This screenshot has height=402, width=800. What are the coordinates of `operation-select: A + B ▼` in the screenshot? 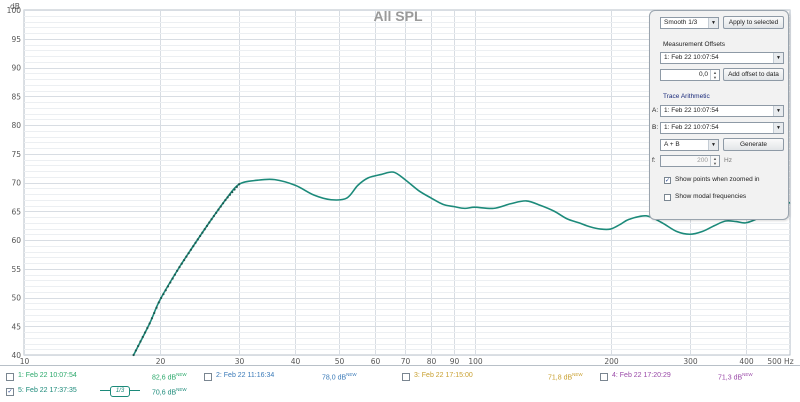 It's located at (689, 145).